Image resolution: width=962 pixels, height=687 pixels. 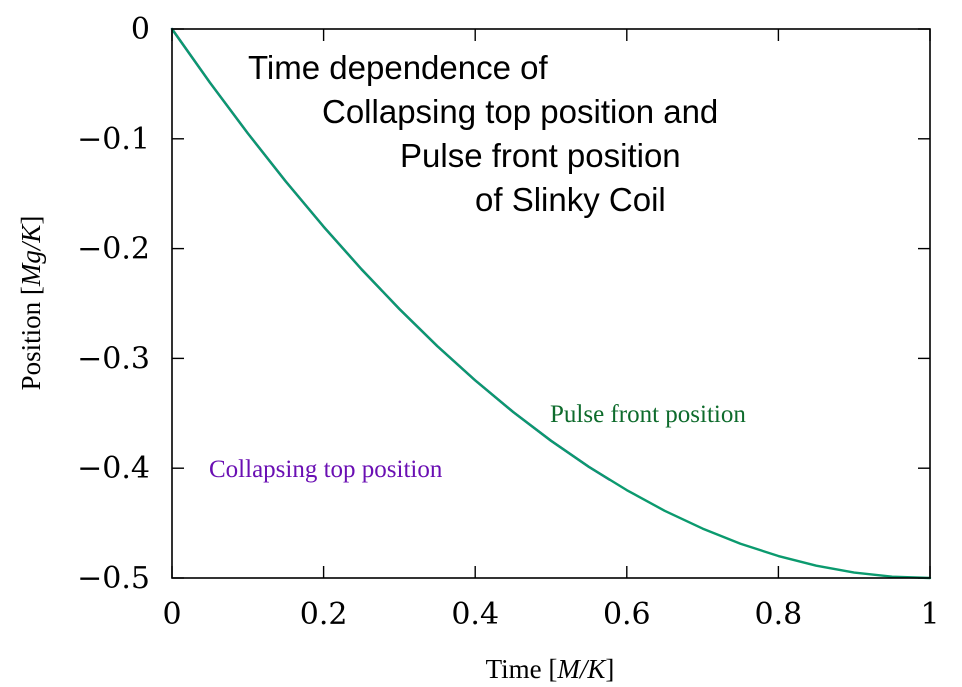 I want to click on title-line-1: Time dependence of, so click(x=398, y=67).